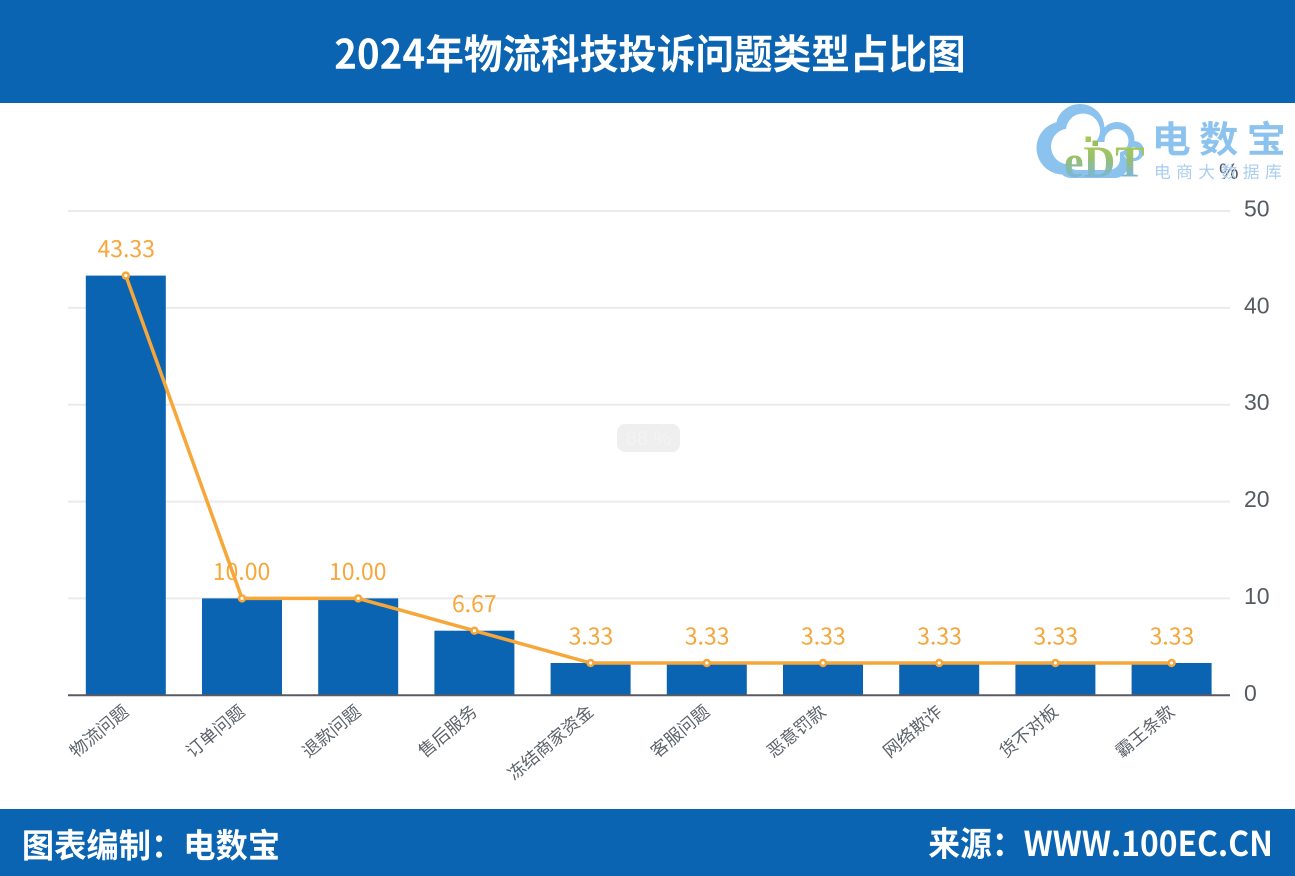 Image resolution: width=1295 pixels, height=876 pixels. I want to click on svg-text: 10, so click(1257, 596).